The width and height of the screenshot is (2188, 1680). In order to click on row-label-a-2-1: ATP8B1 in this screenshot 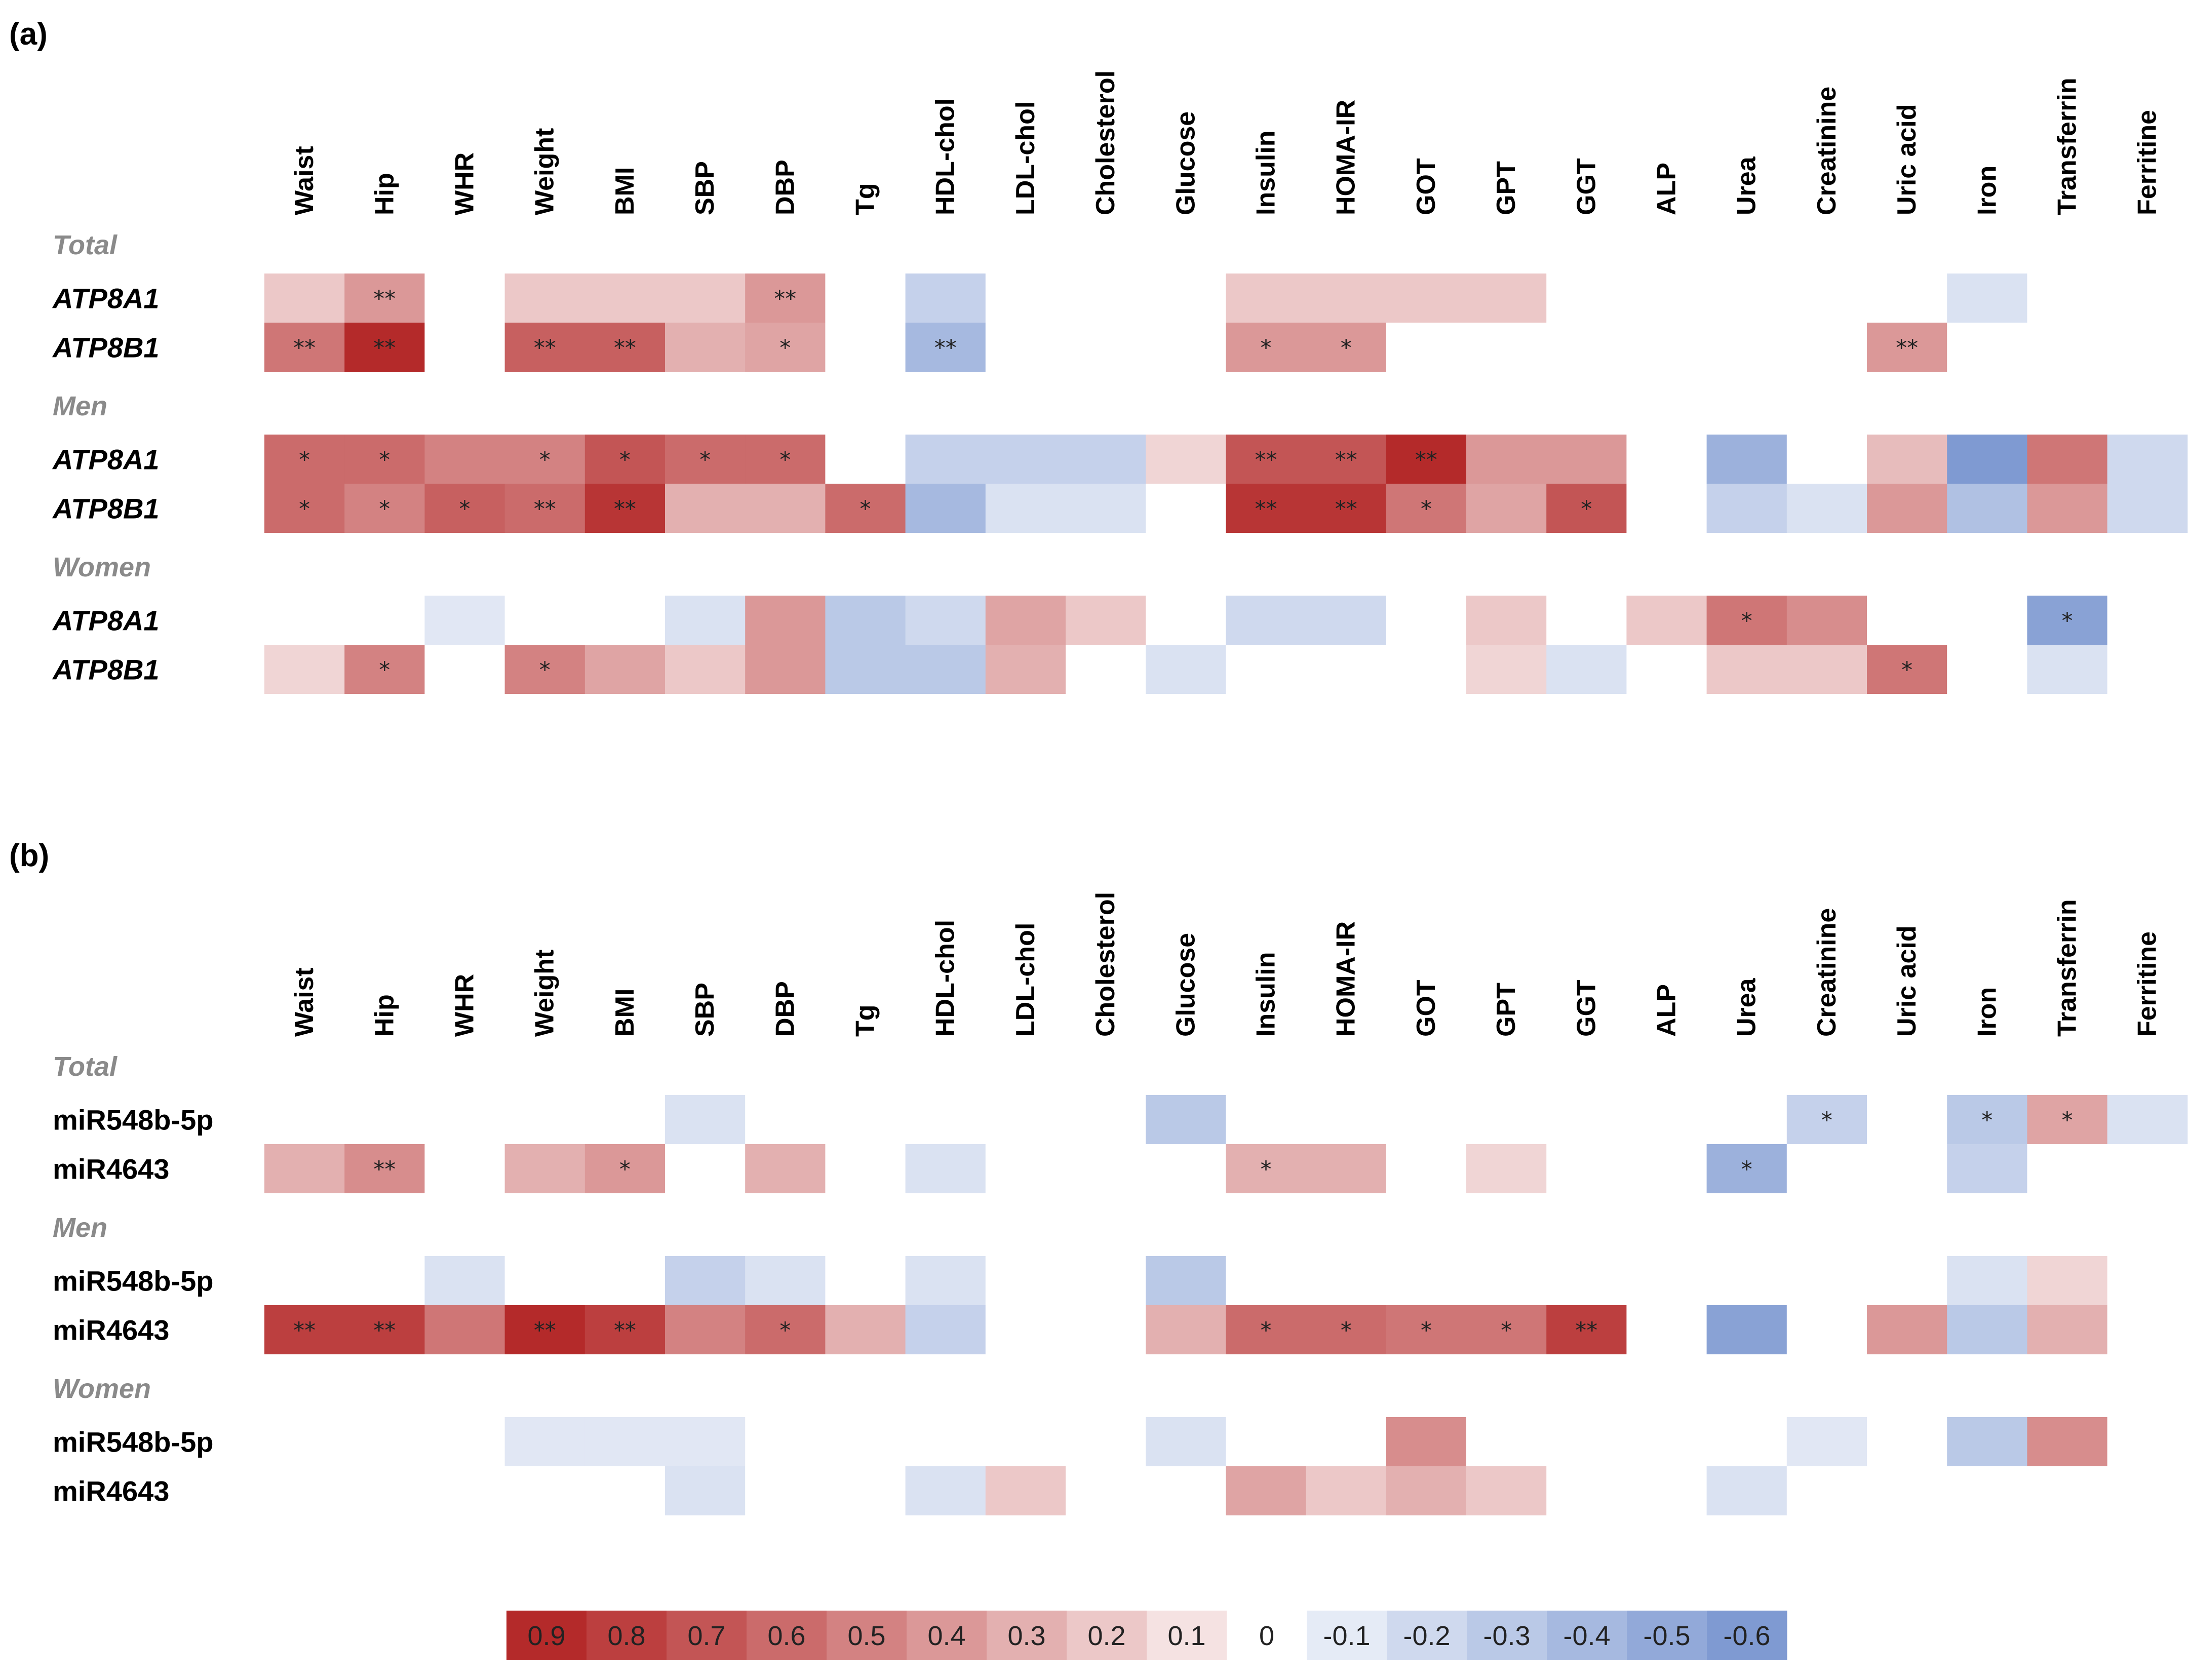, I will do `click(106, 670)`.